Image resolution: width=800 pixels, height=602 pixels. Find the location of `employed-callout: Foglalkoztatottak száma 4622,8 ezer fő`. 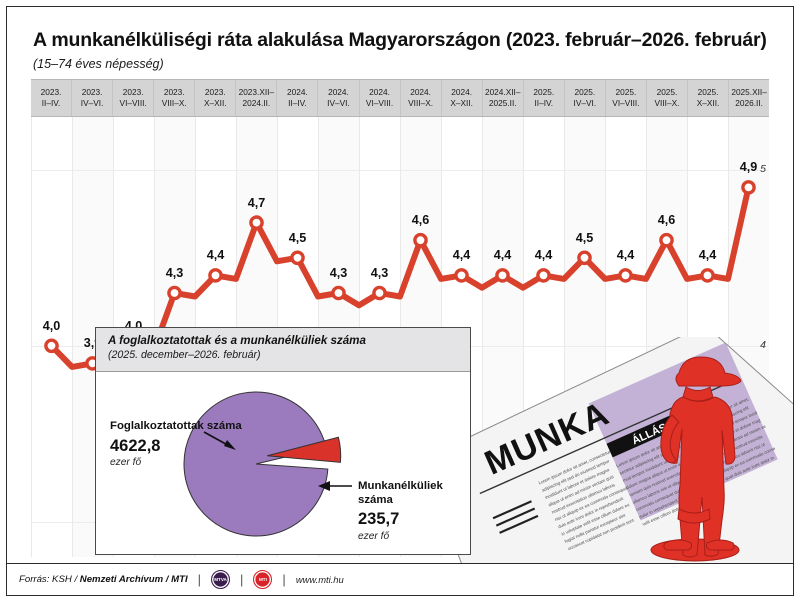

employed-callout: Foglalkoztatottak száma 4622,8 ezer fő is located at coordinates (176, 445).